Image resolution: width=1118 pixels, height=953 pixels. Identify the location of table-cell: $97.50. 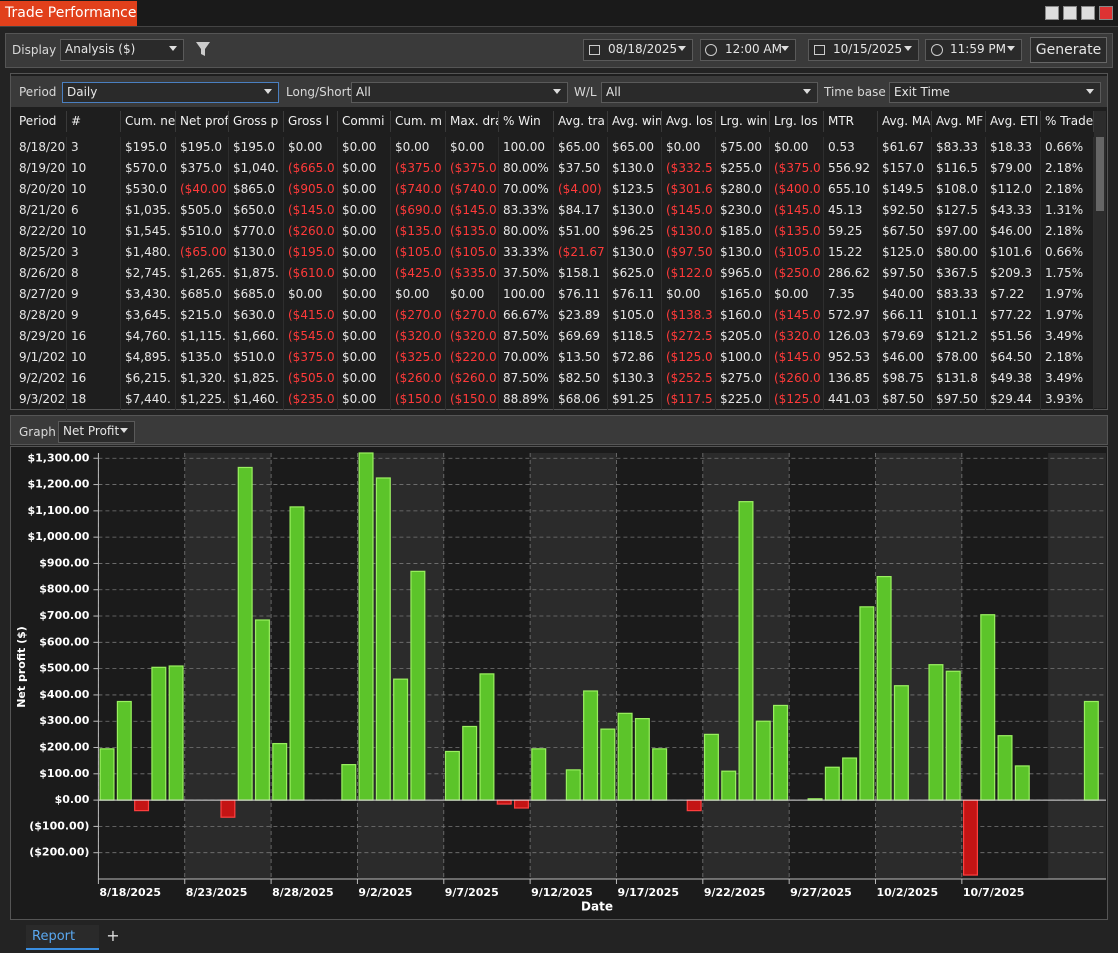
(959, 399).